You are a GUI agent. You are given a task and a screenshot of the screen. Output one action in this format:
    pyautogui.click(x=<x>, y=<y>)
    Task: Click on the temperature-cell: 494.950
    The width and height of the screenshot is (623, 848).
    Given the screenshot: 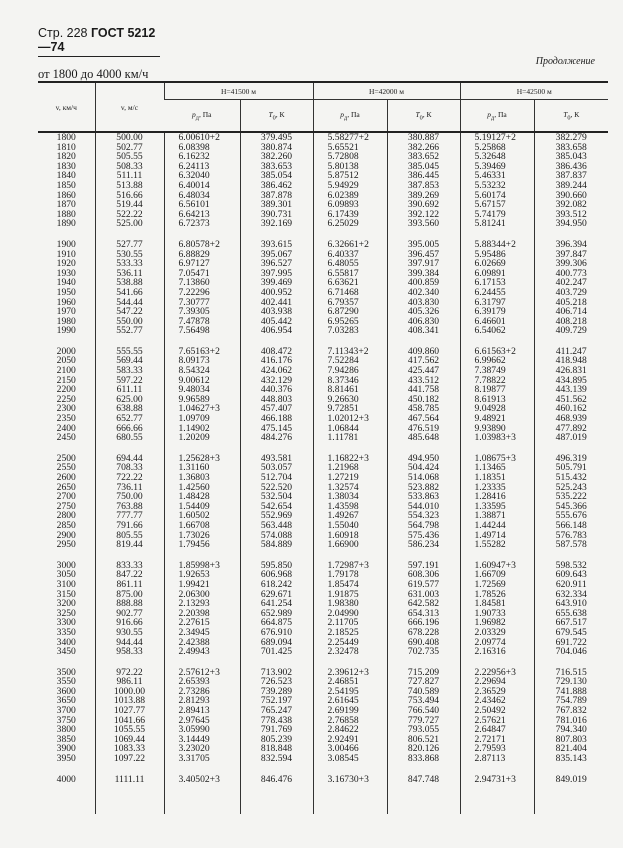 What is the action you would take?
    pyautogui.click(x=423, y=459)
    